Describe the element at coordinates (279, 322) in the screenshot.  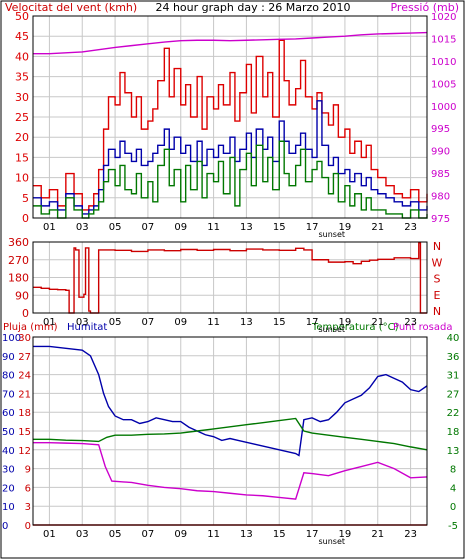
I see `x-tick-label-1-7: 15` at that location.